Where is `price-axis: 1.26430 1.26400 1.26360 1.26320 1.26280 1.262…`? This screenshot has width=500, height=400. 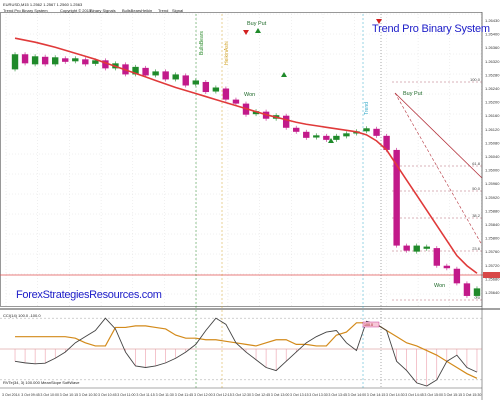
price-axis: 1.26430 1.26400 1.26360 1.26320 1.26280 1.262… is located at coordinates (490, 206).